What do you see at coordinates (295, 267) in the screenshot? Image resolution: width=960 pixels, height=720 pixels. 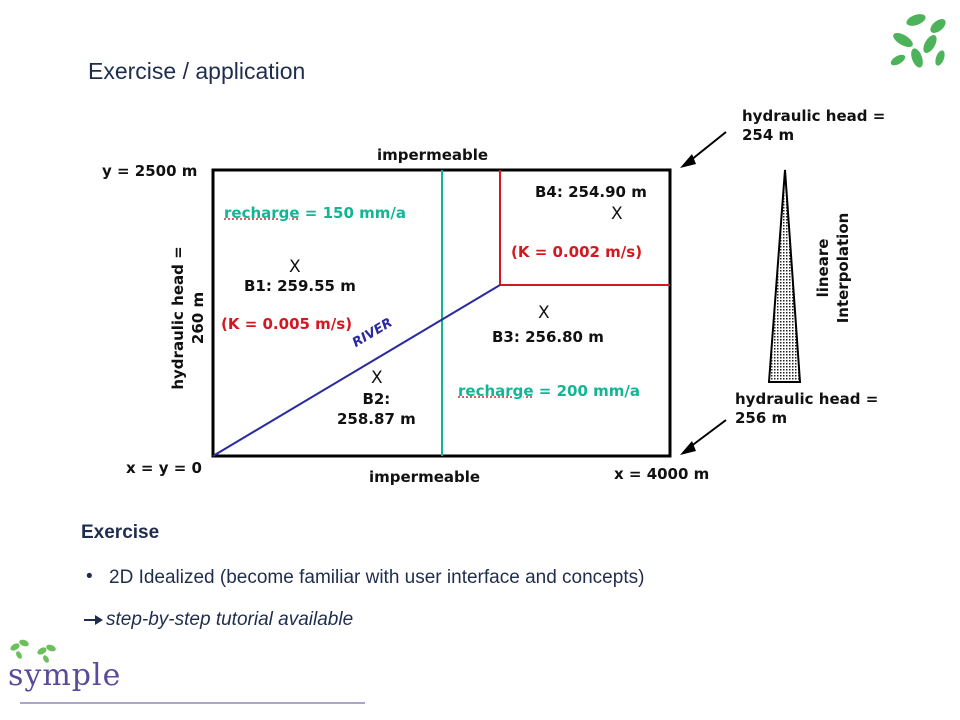 I see `well-b1-marker: X` at bounding box center [295, 267].